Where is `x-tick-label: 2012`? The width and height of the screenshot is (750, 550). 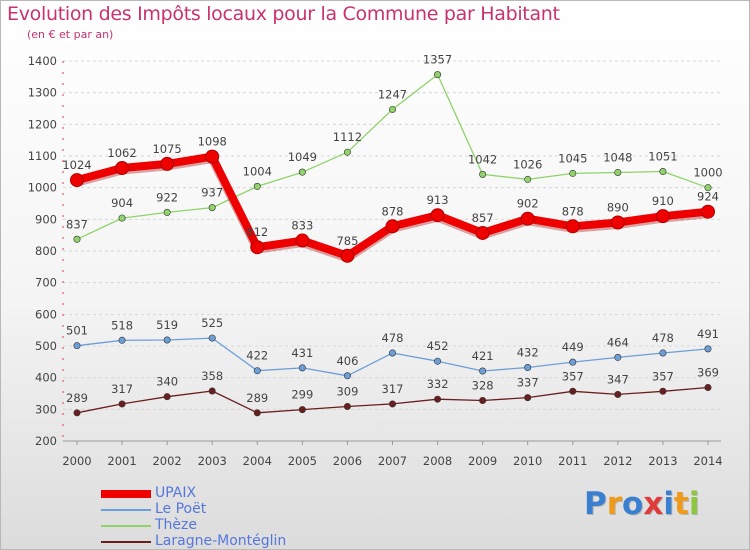
x-tick-label: 2012 is located at coordinates (617, 461).